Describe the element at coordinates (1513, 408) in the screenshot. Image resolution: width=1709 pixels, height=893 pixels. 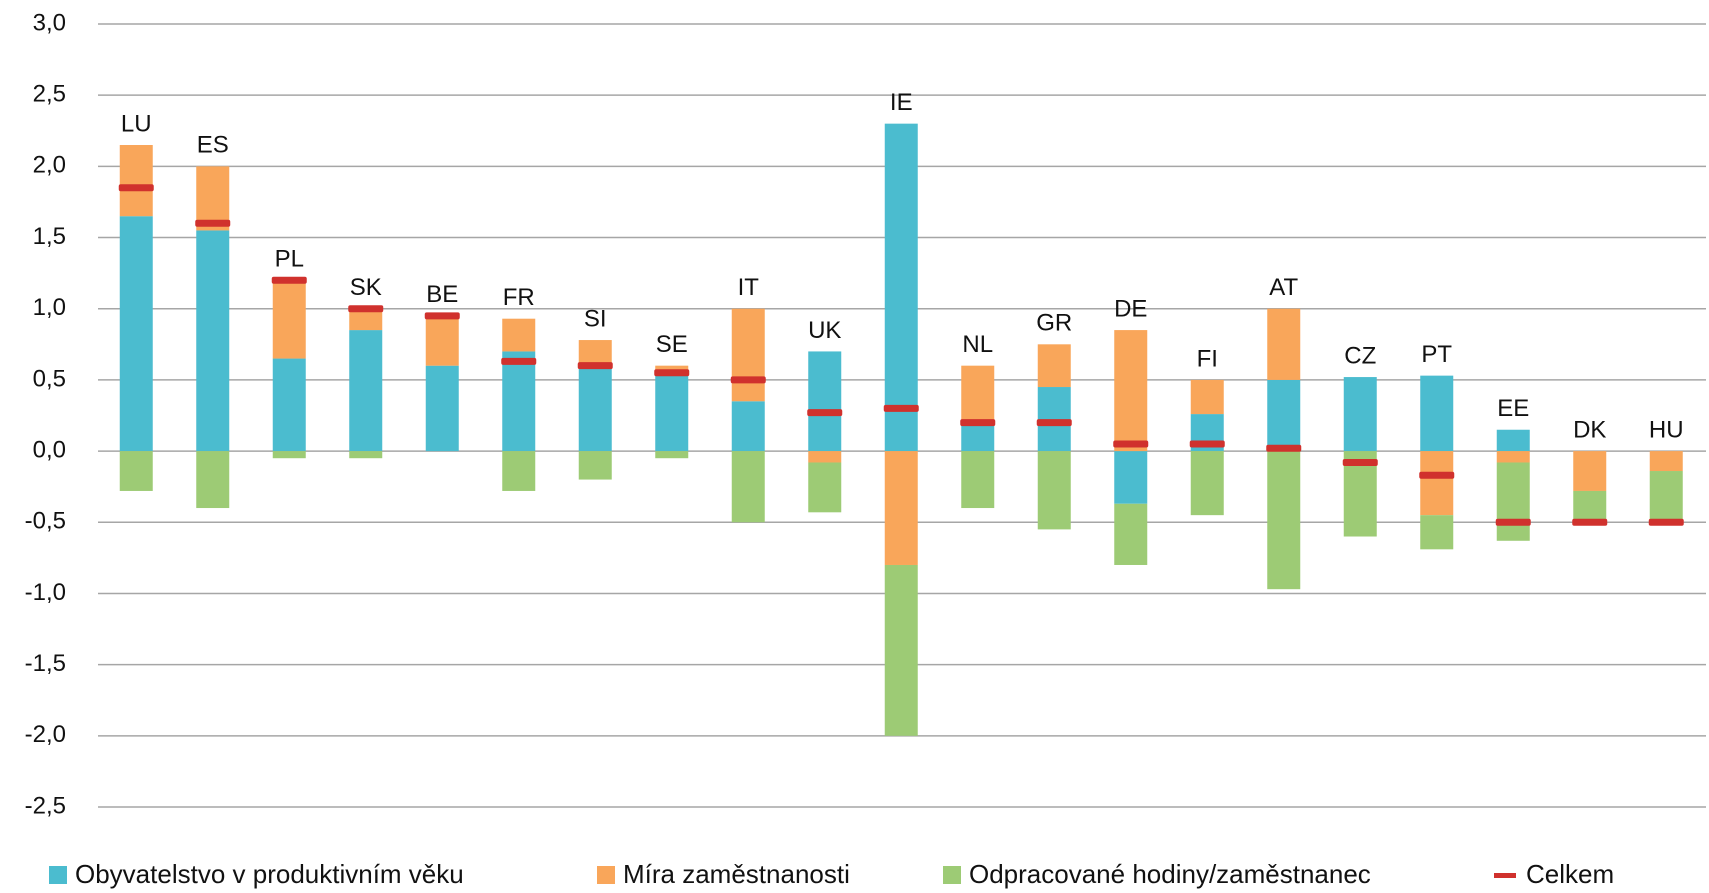
I see `category-label: EE` at that location.